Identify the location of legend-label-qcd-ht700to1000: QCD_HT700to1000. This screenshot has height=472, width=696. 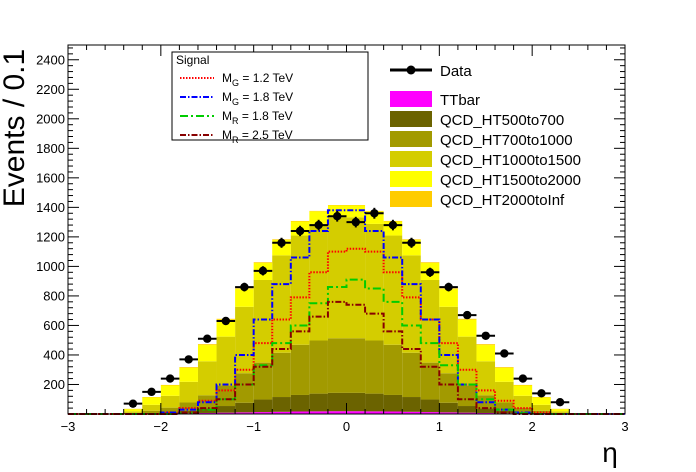
(506, 140).